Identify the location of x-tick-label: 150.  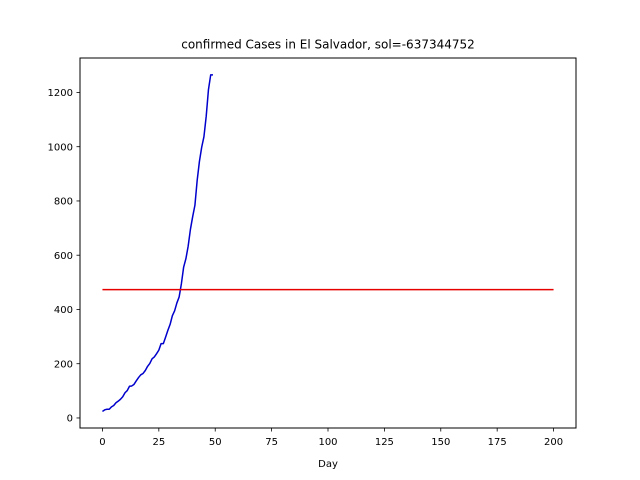
(440, 442).